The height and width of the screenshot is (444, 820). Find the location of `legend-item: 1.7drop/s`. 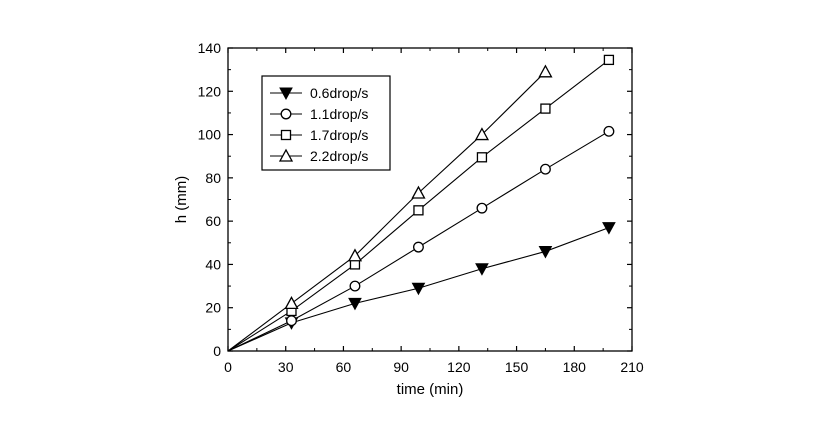

legend-item: 1.7drop/s is located at coordinates (319, 135).